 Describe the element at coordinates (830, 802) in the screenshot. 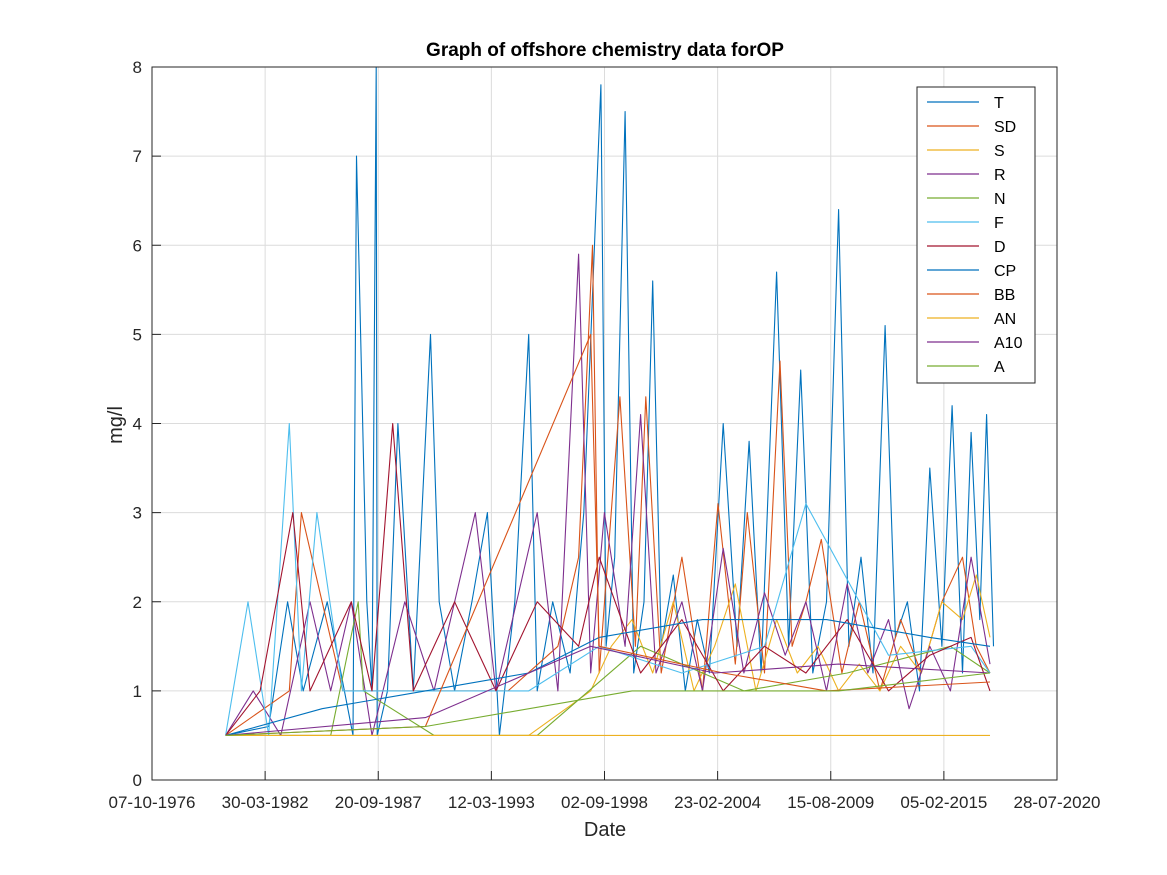

I see `x-tick-label: 15-08-2009` at that location.